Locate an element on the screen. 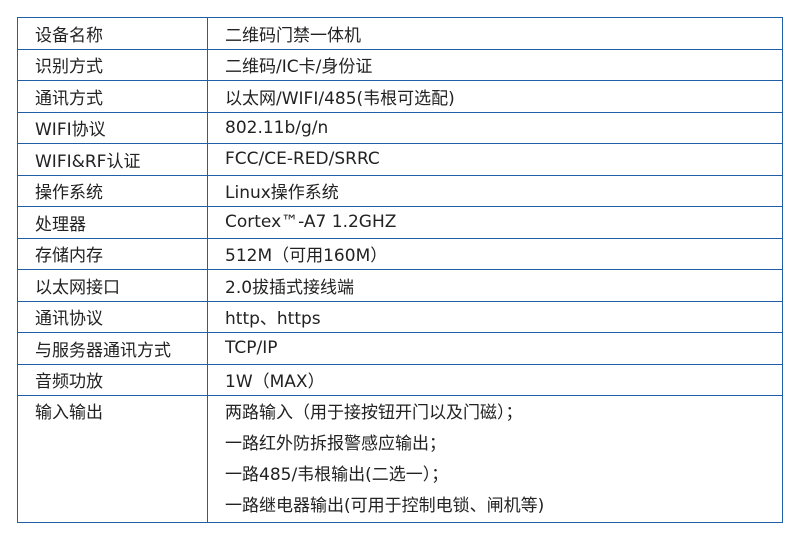 The width and height of the screenshot is (800, 533). spec-value: 2.0拔插式接线端 is located at coordinates (495, 285).